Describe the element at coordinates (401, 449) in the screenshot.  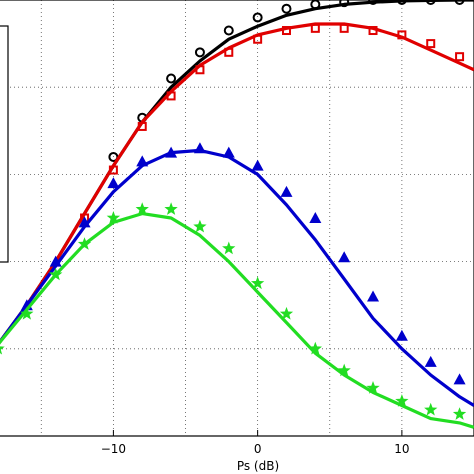
I see `x-tick-label: 10` at that location.